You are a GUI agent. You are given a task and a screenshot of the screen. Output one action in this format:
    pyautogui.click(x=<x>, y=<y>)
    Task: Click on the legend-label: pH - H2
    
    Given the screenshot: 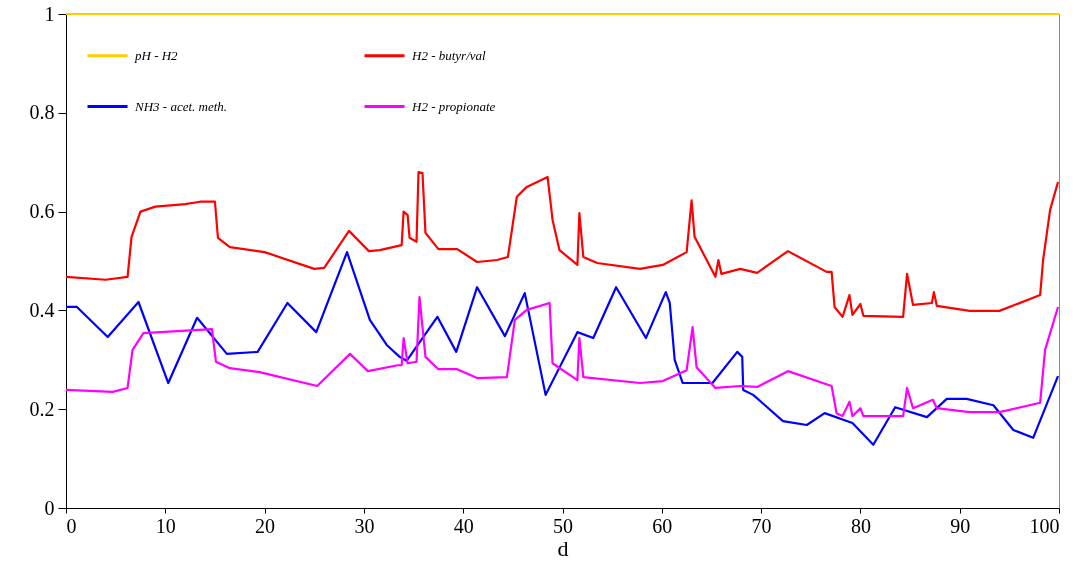 What is the action you would take?
    pyautogui.click(x=156, y=55)
    